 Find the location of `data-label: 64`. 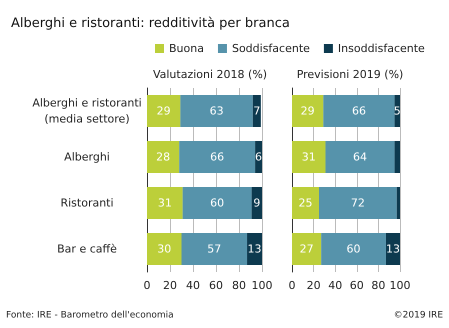

data-label: 64 is located at coordinates (360, 157).